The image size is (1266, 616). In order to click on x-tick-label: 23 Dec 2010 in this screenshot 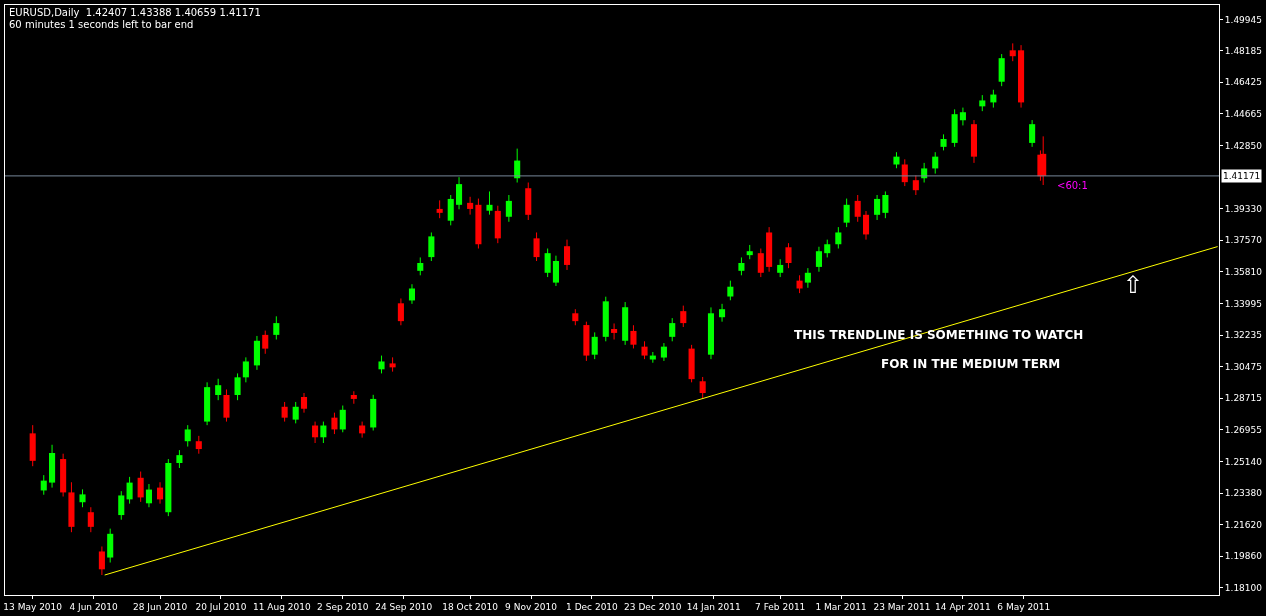, I will do `click(653, 606)`.